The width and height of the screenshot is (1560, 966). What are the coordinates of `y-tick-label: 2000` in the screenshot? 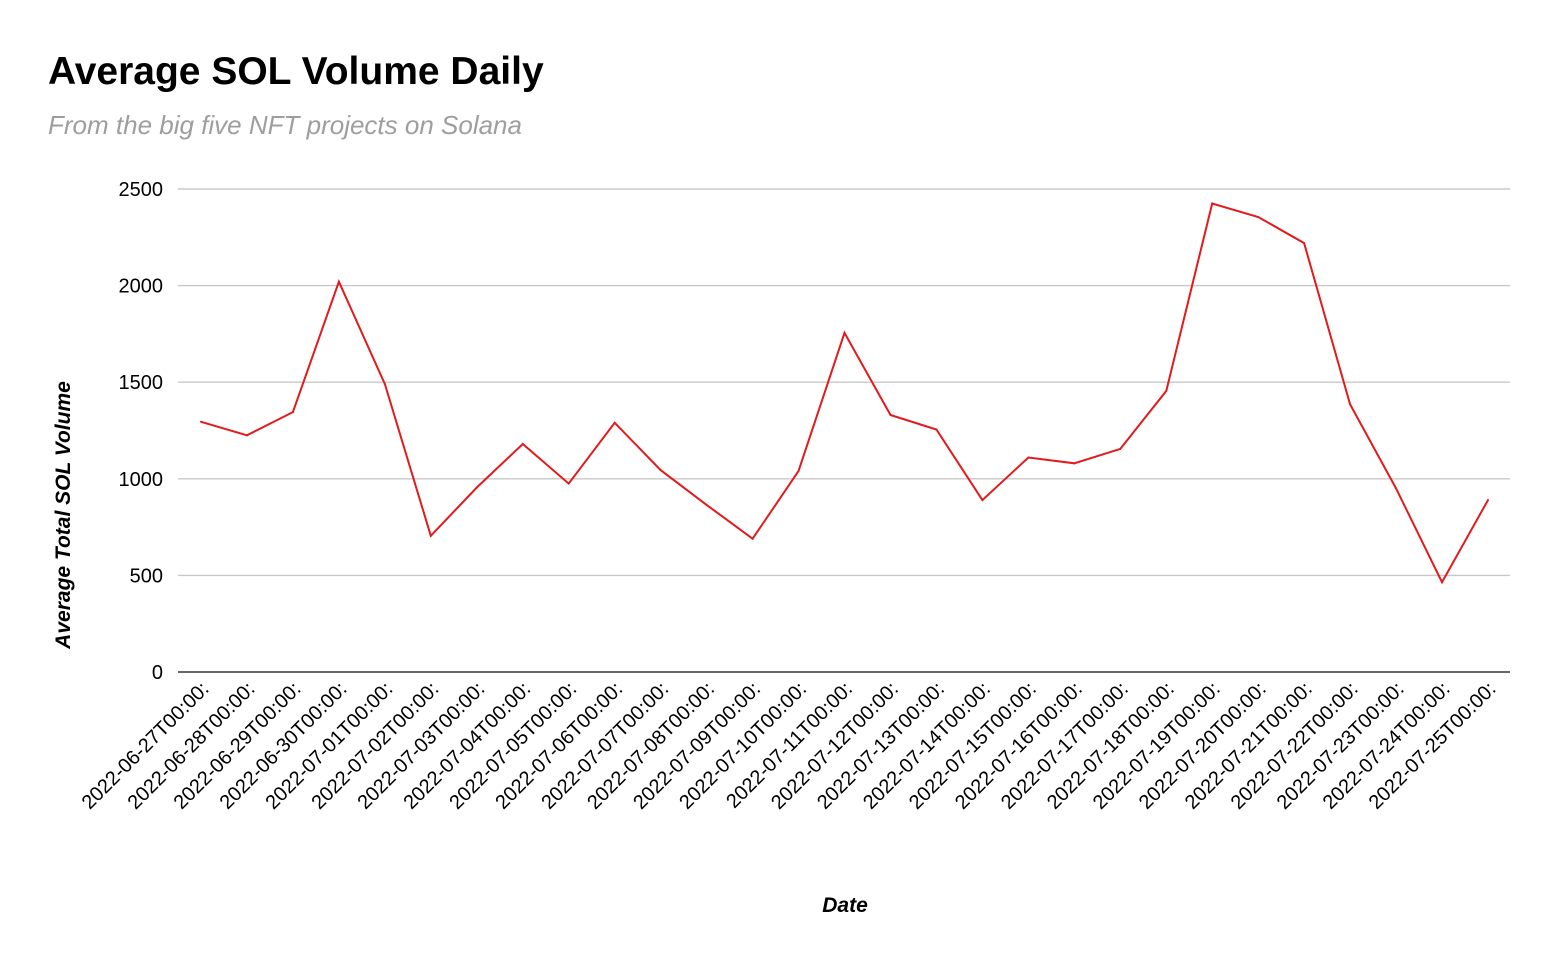 It's located at (141, 287).